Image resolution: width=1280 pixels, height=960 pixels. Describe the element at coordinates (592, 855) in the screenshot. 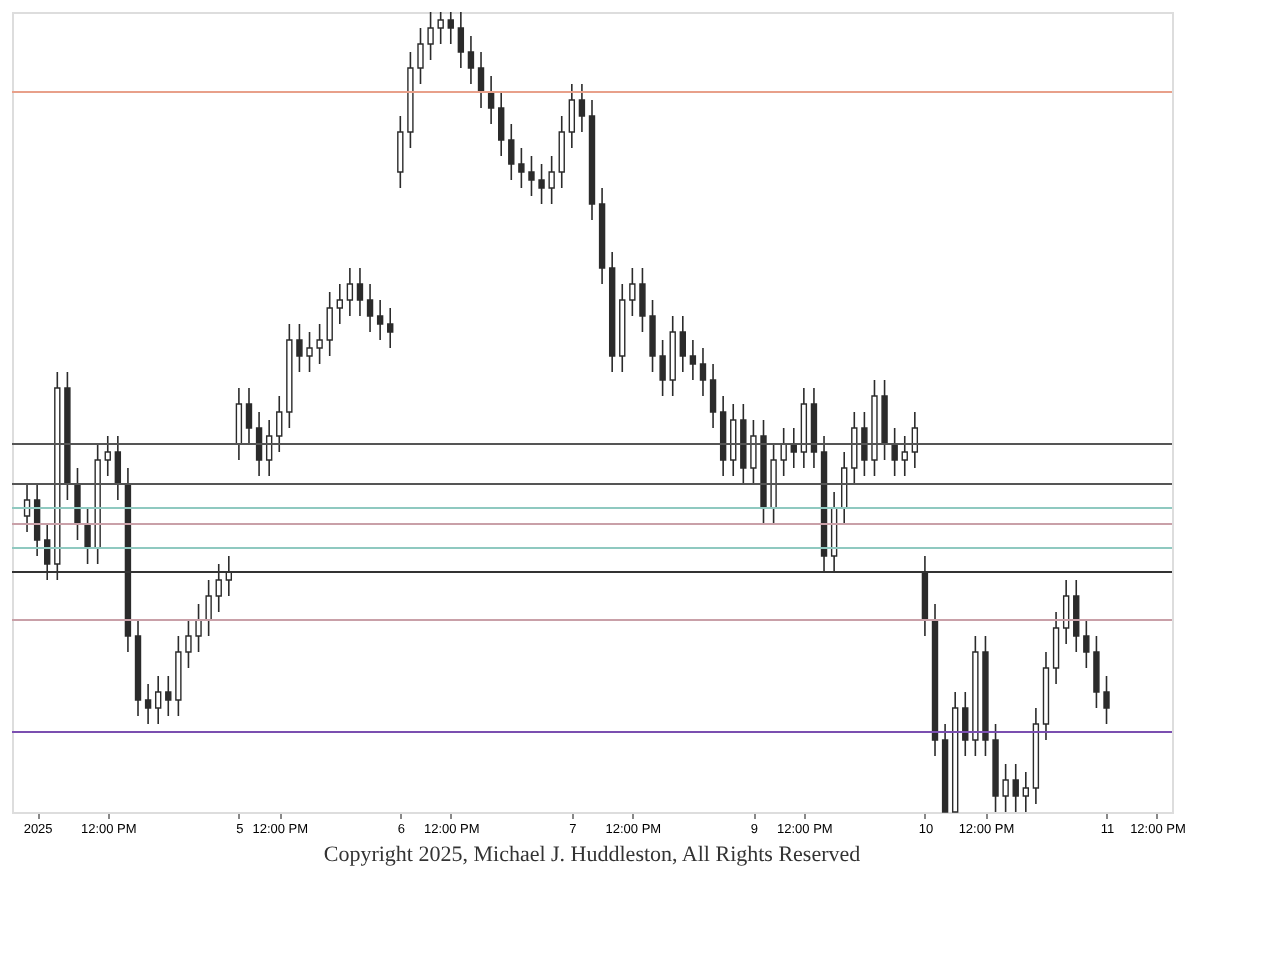

I see `text: Copyright 2025, Michael J. Huddleston, All Rights Reserved` at that location.